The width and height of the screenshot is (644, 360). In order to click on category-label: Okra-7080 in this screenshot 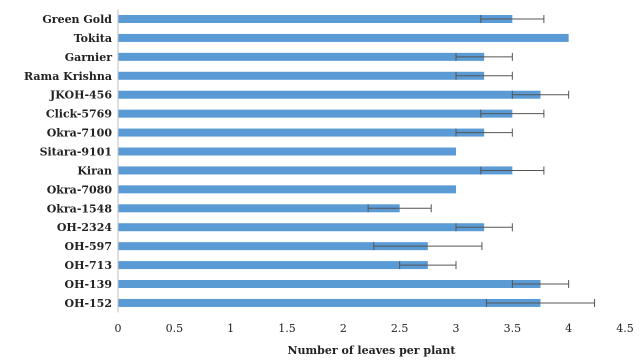, I will do `click(80, 189)`.